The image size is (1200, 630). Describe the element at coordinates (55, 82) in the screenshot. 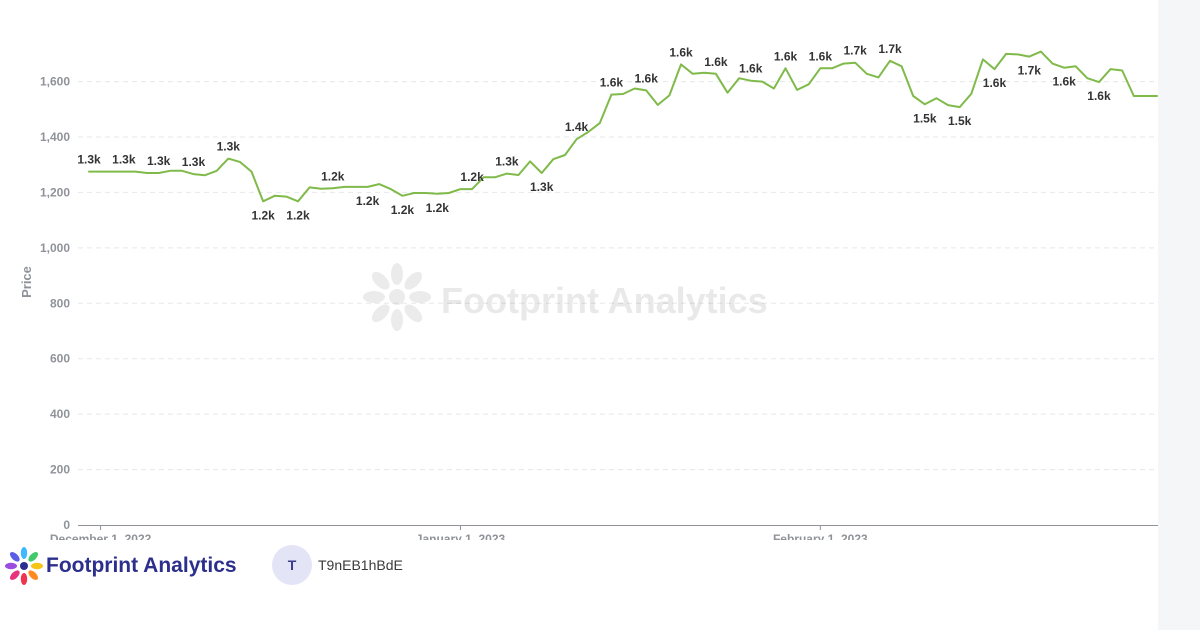

I see `y-tick-label: 1,600` at that location.